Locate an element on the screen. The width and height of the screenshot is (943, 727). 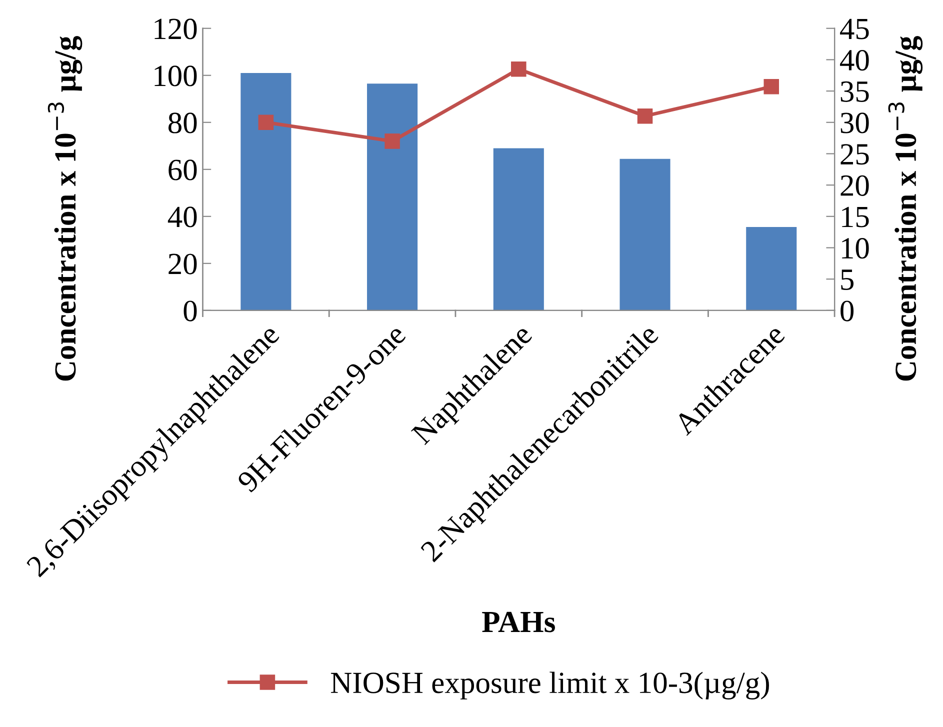
y-tick-label: 40 is located at coordinates (182, 217).